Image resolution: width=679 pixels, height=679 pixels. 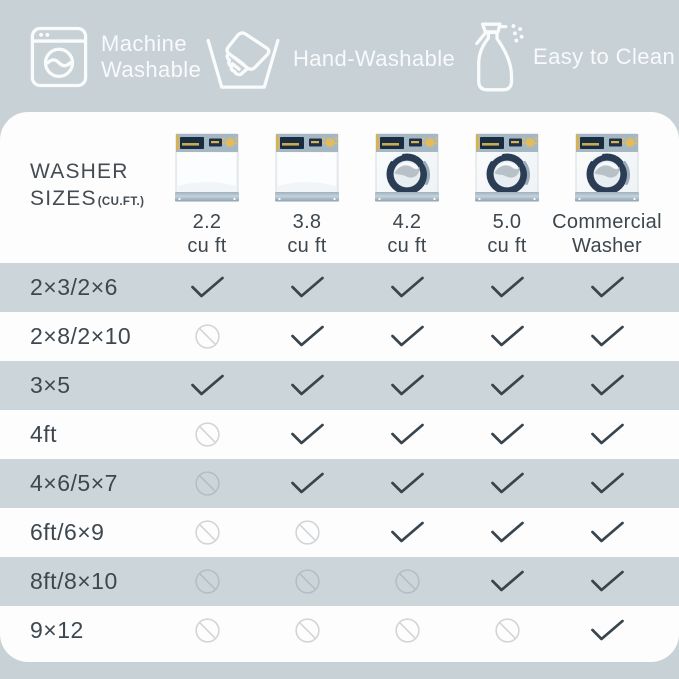 What do you see at coordinates (607, 234) in the screenshot?
I see `column-label: Commercial Washer` at bounding box center [607, 234].